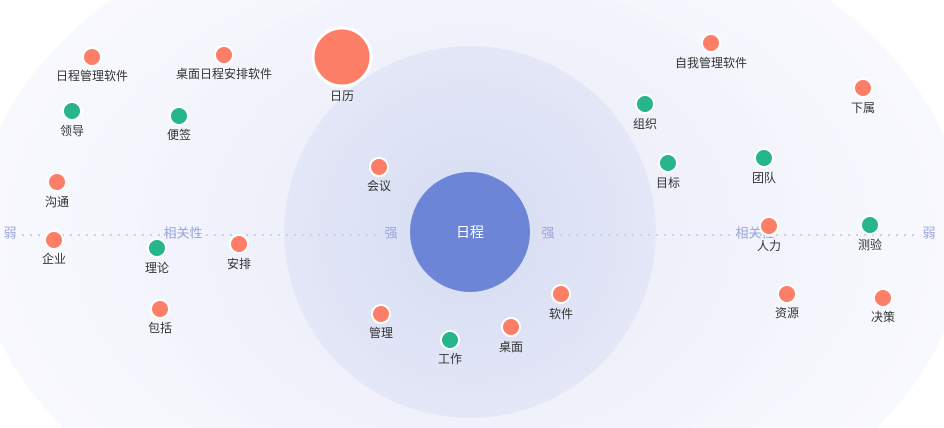 This screenshot has width=944, height=428. Describe the element at coordinates (511, 347) in the screenshot. I see `keyword-label: 桌面` at that location.